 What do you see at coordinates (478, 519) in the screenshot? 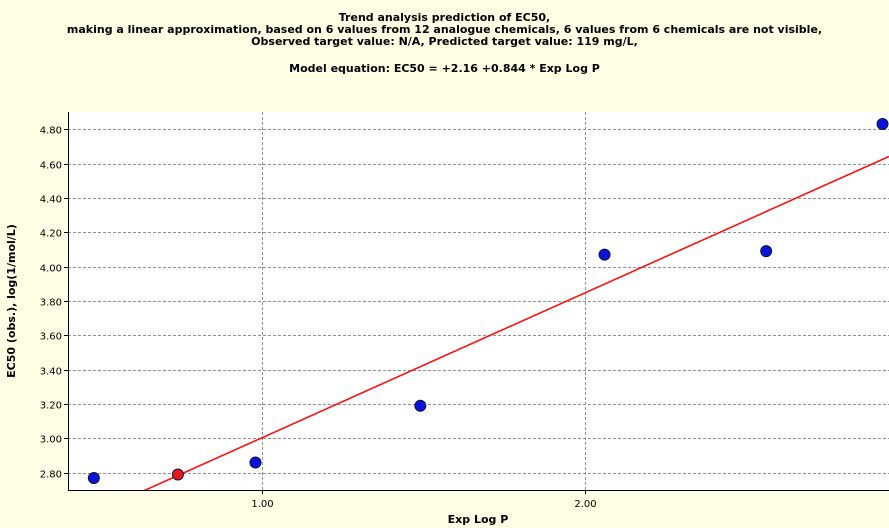
I see `x-axis-label: Exp Log P` at bounding box center [478, 519].